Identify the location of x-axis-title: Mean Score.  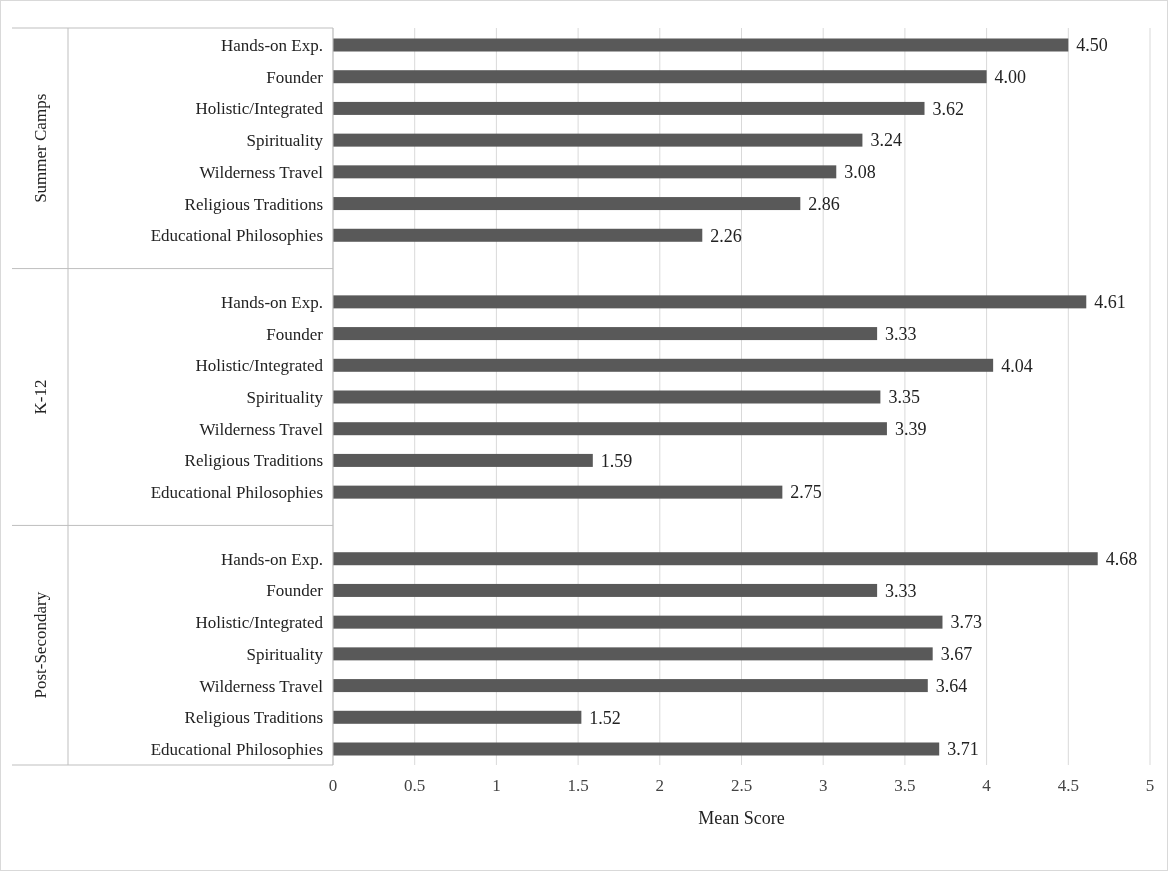
(741, 817).